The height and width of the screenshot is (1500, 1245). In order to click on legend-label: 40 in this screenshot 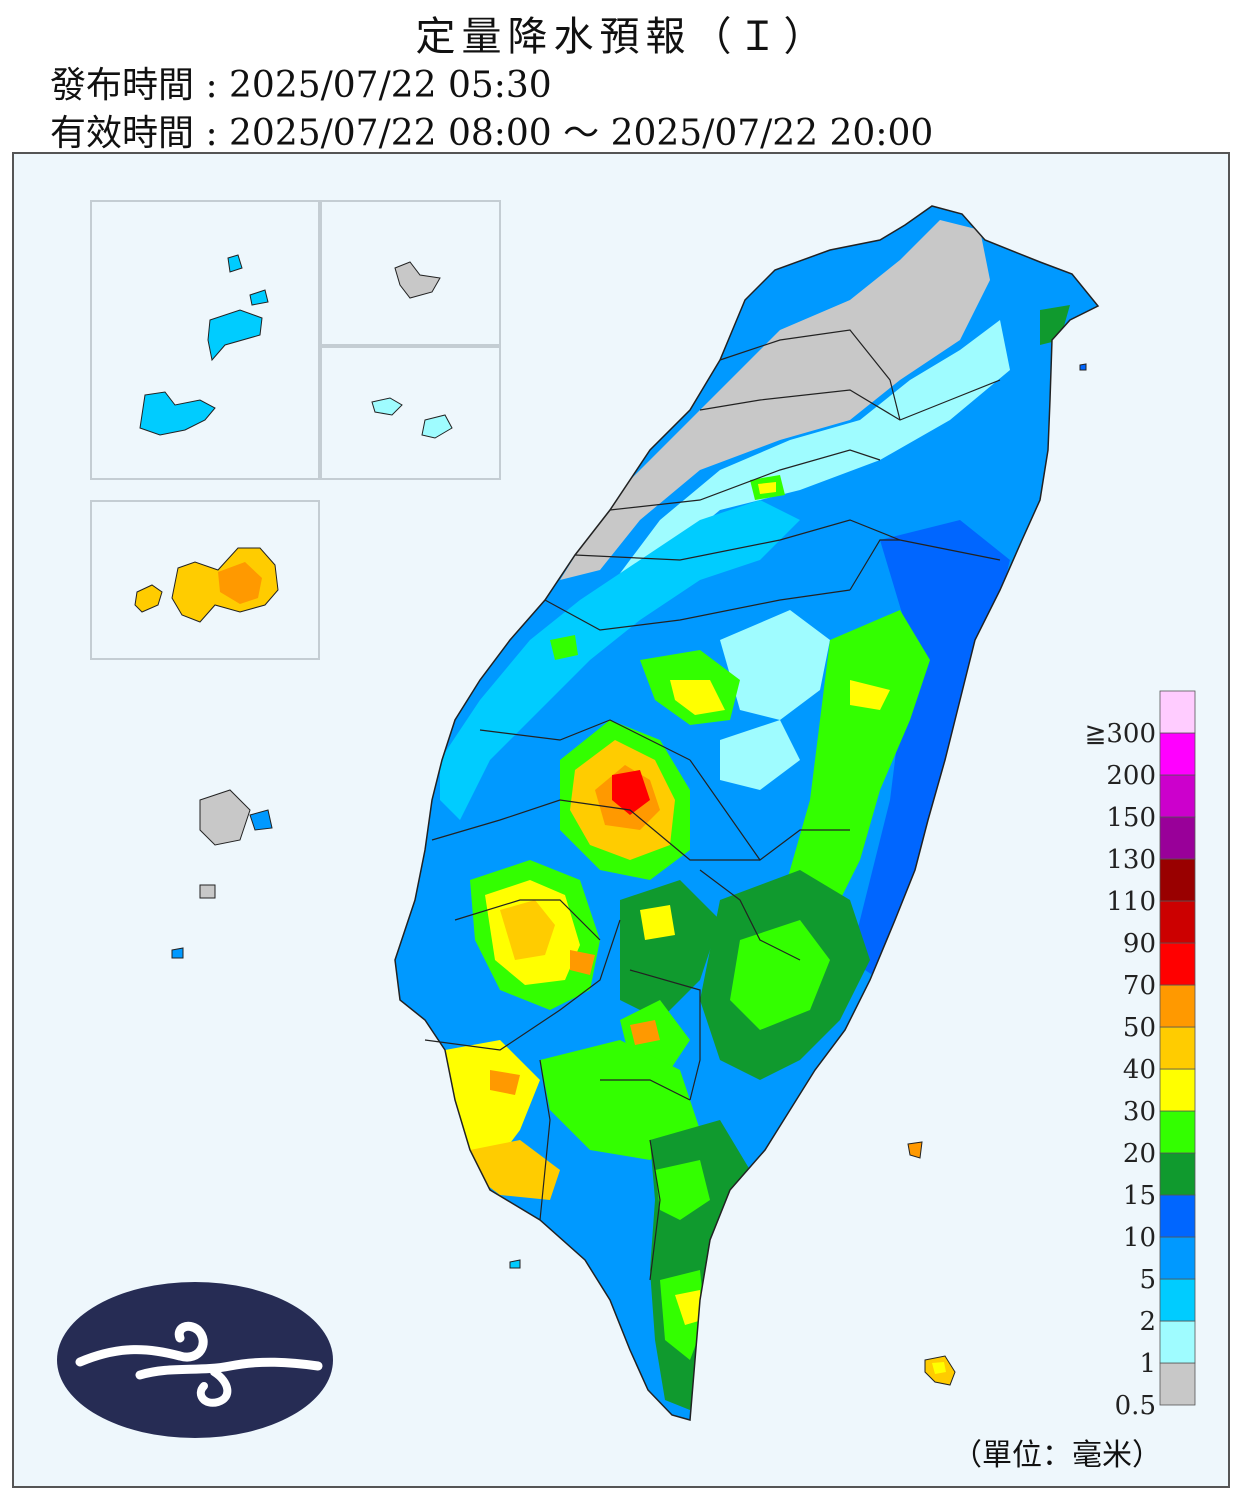, I will do `click(1139, 1070)`.